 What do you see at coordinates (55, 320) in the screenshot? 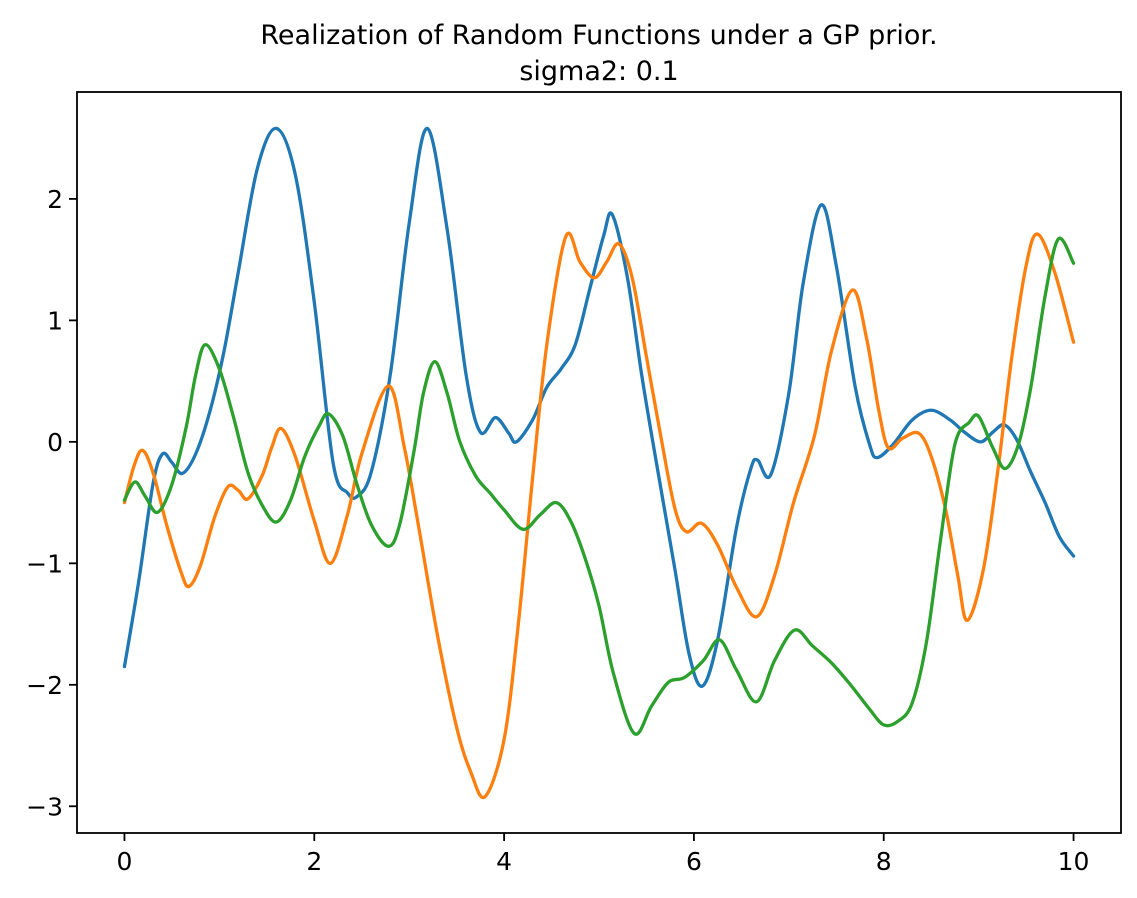
I see `y-tick-label: 1` at bounding box center [55, 320].